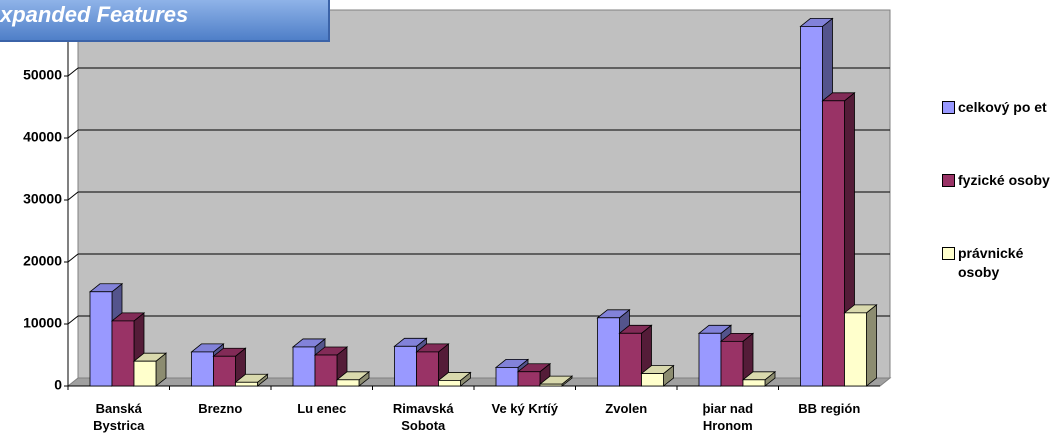 This screenshot has height=438, width=1055. Describe the element at coordinates (871, 345) in the screenshot. I see `bar-side` at that location.